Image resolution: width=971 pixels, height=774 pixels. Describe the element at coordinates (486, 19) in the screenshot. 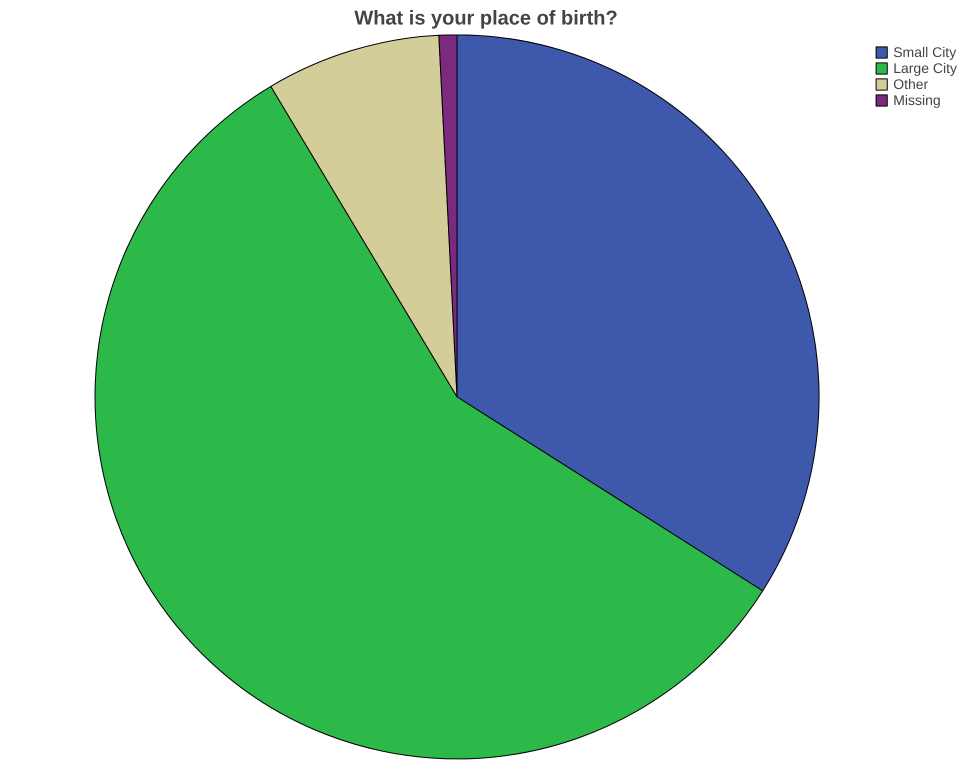

I see `chart-title: What is your place of birth?` at that location.